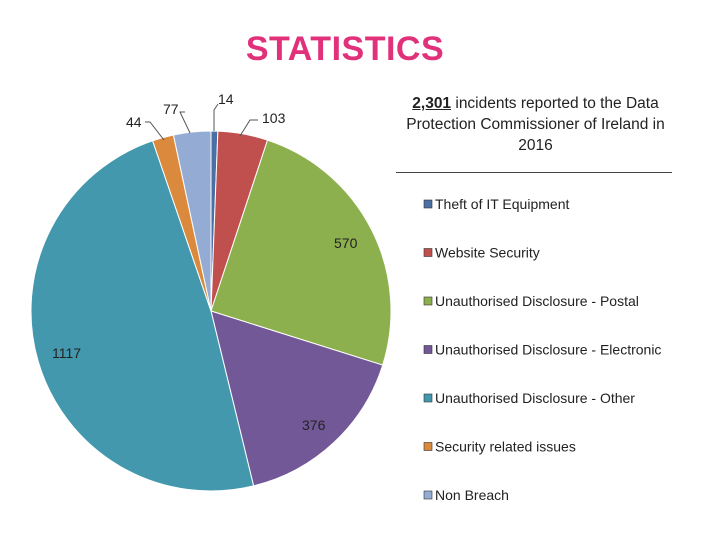 The width and height of the screenshot is (720, 540). What do you see at coordinates (537, 301) in the screenshot?
I see `legend-label: Unauthorised Disclosure - Postal` at bounding box center [537, 301].